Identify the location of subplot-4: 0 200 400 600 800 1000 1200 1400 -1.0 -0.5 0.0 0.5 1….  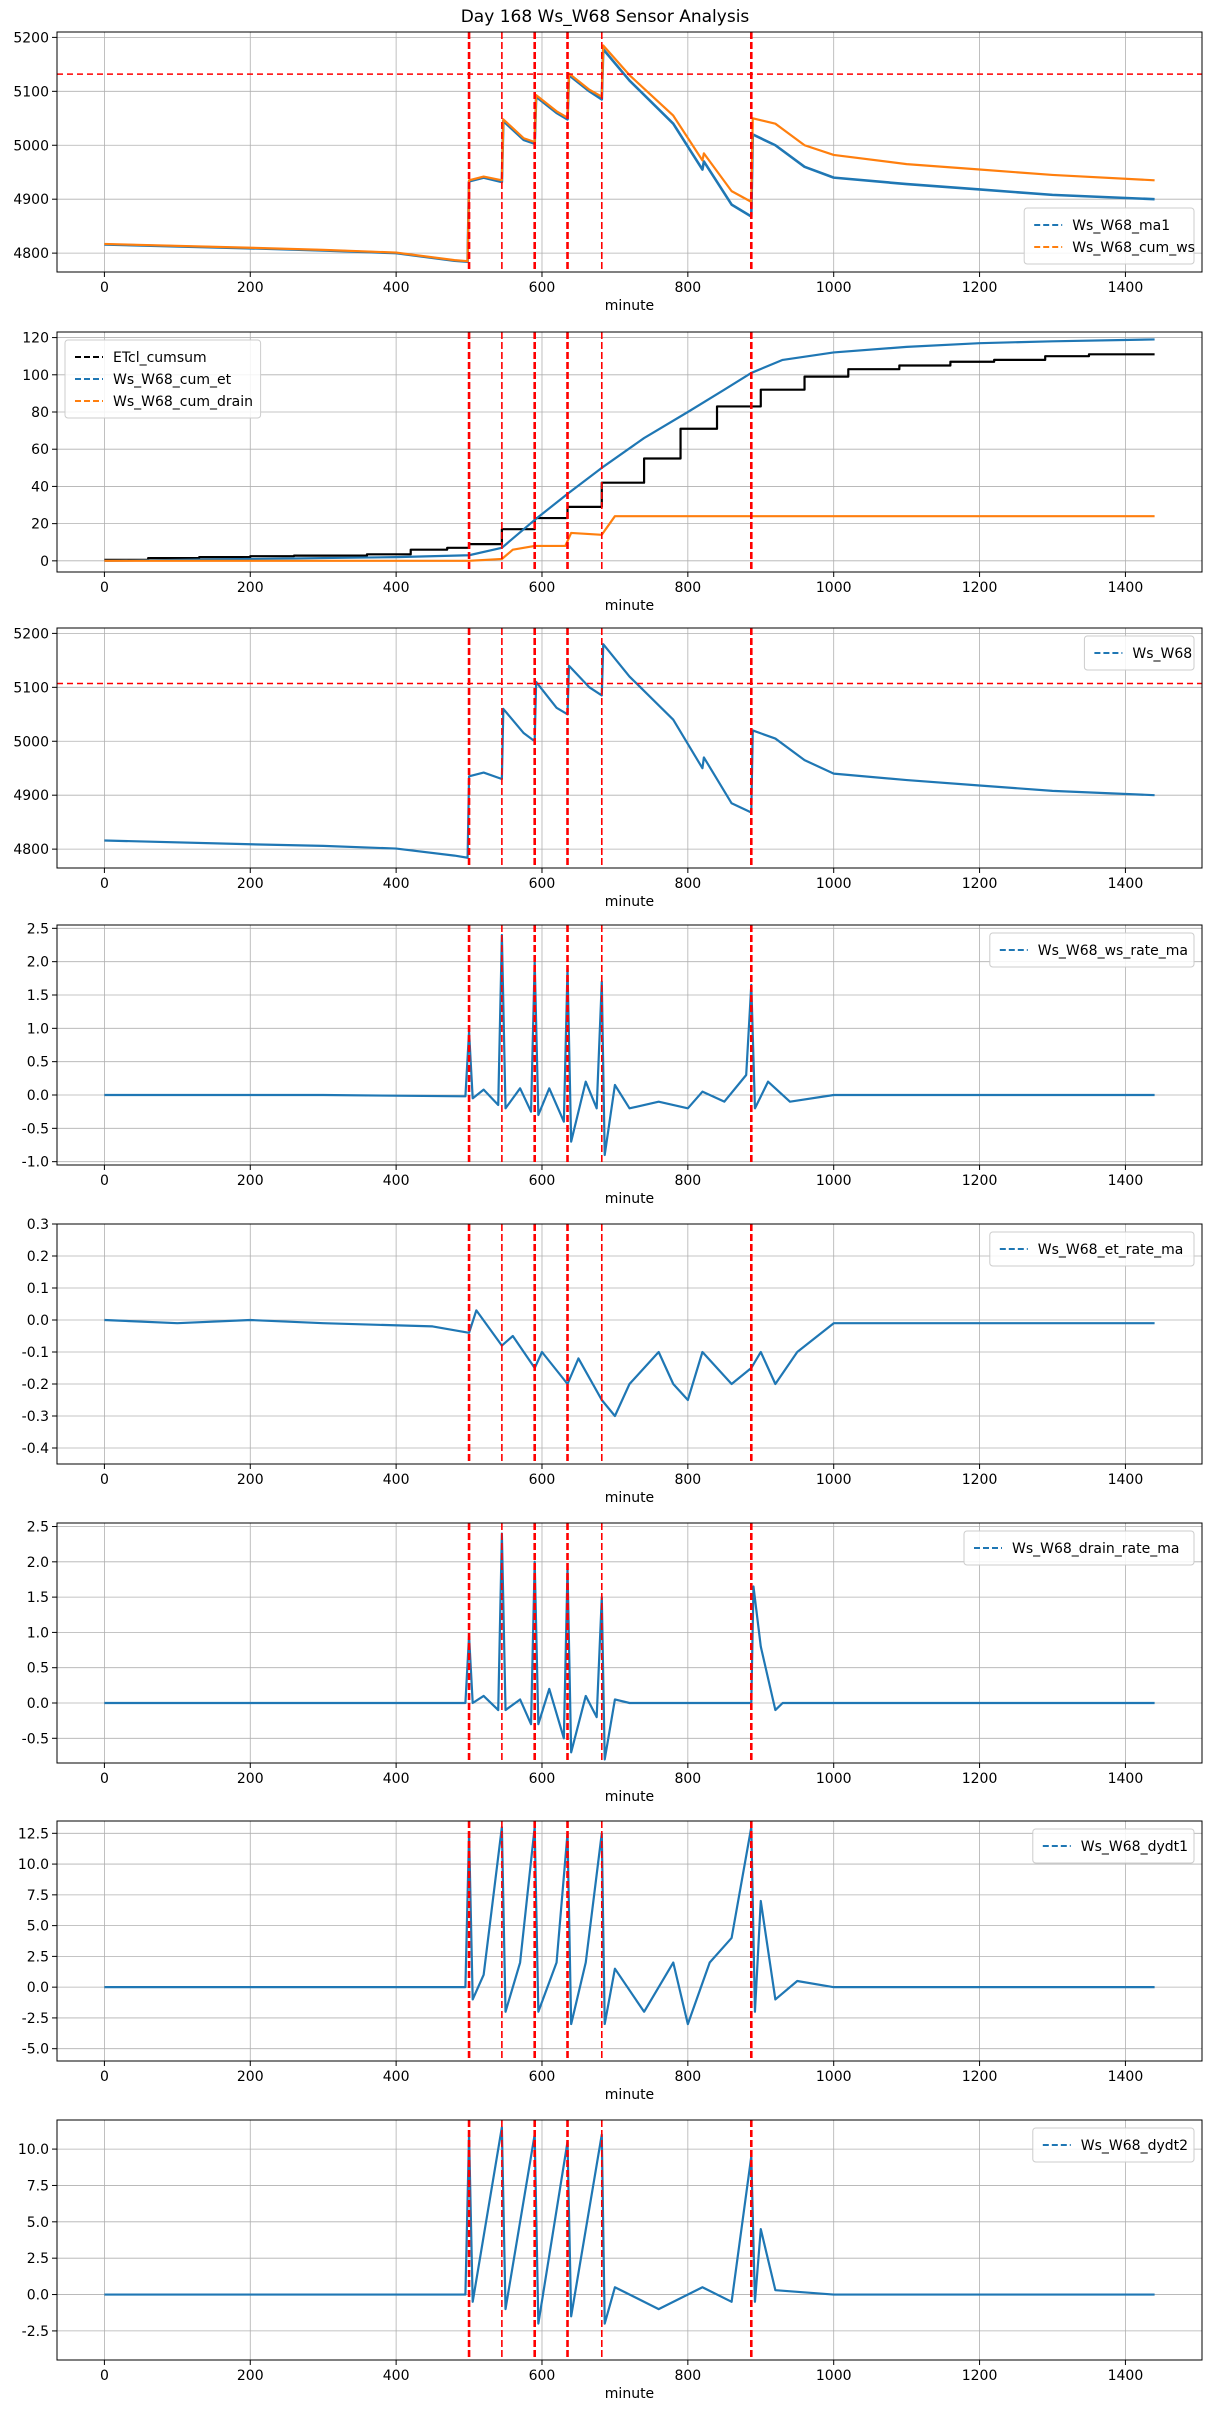
(612, 1064).